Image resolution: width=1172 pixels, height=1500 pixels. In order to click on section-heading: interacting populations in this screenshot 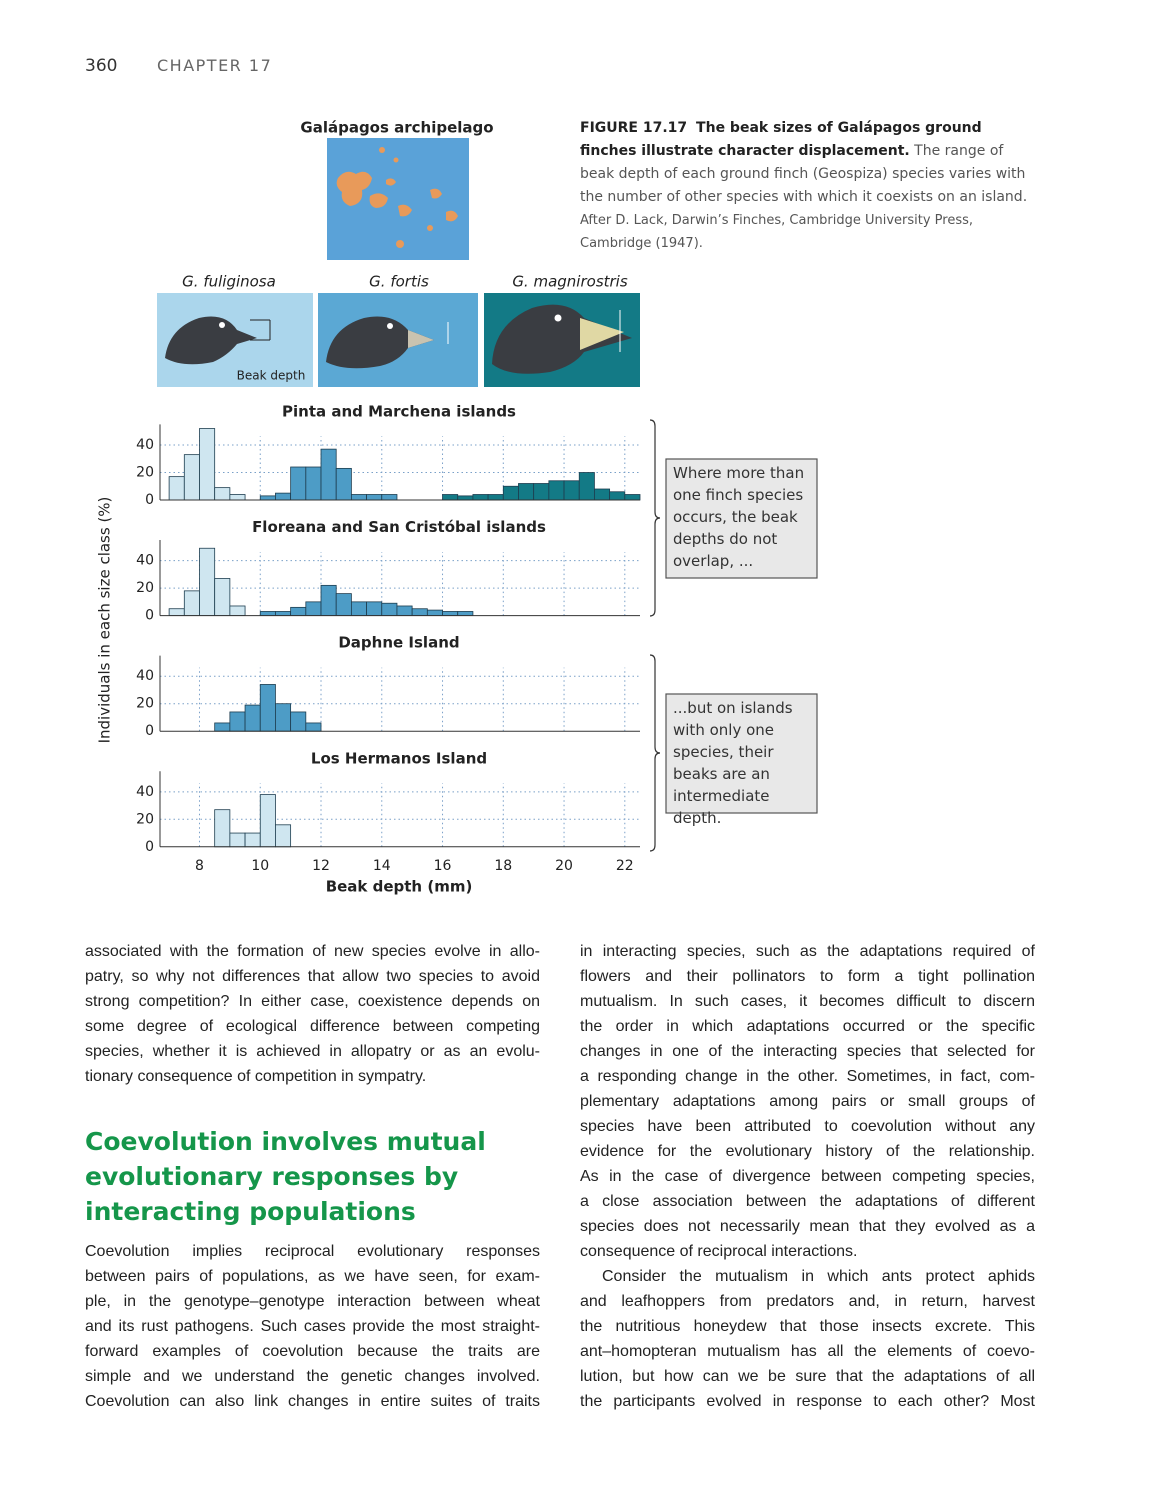, I will do `click(250, 1211)`.